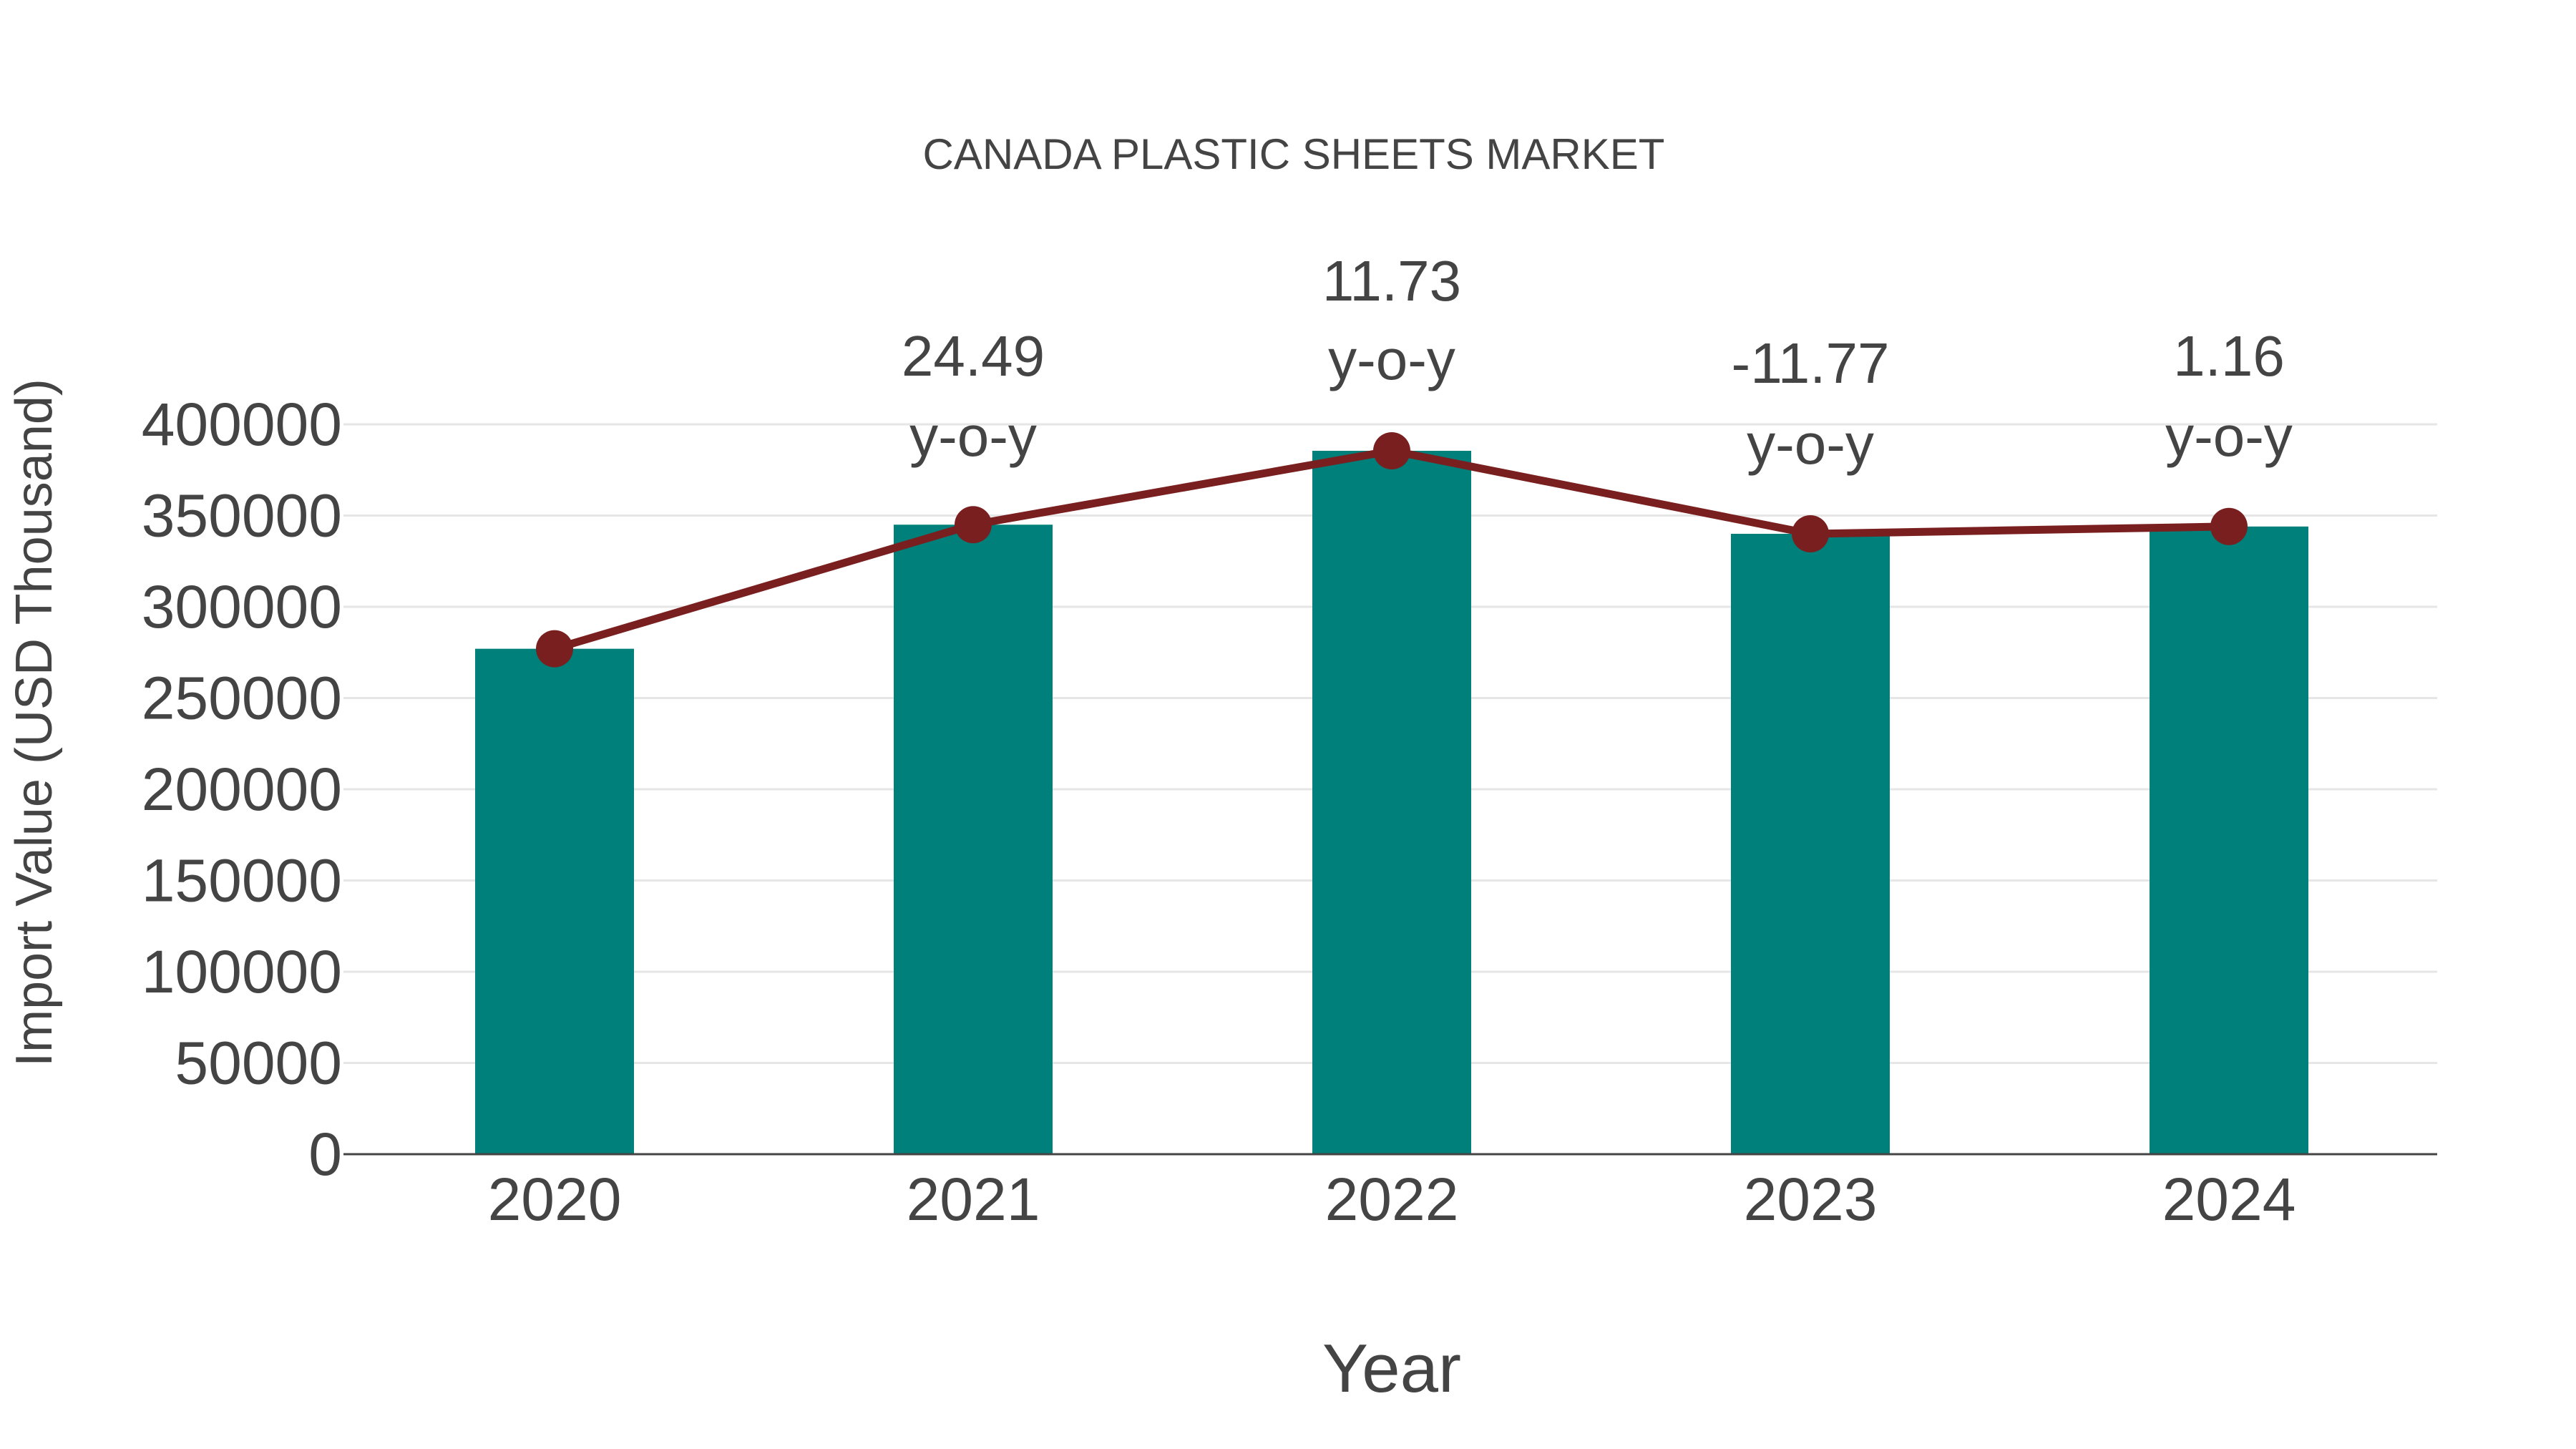 Image resolution: width=2576 pixels, height=1449 pixels. Describe the element at coordinates (242, 698) in the screenshot. I see `y-tick-label: 250000` at that location.